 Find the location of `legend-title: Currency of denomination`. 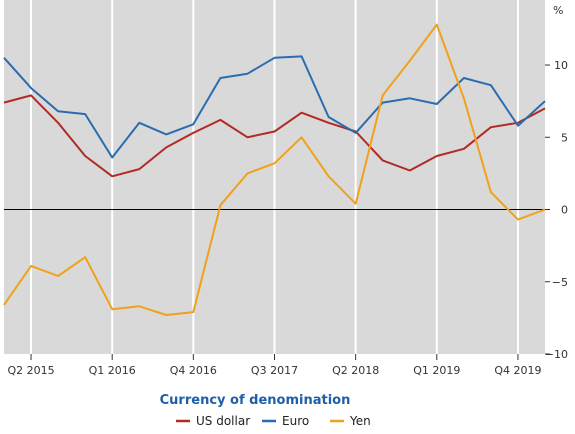

legend-title: Currency of denomination is located at coordinates (255, 400).